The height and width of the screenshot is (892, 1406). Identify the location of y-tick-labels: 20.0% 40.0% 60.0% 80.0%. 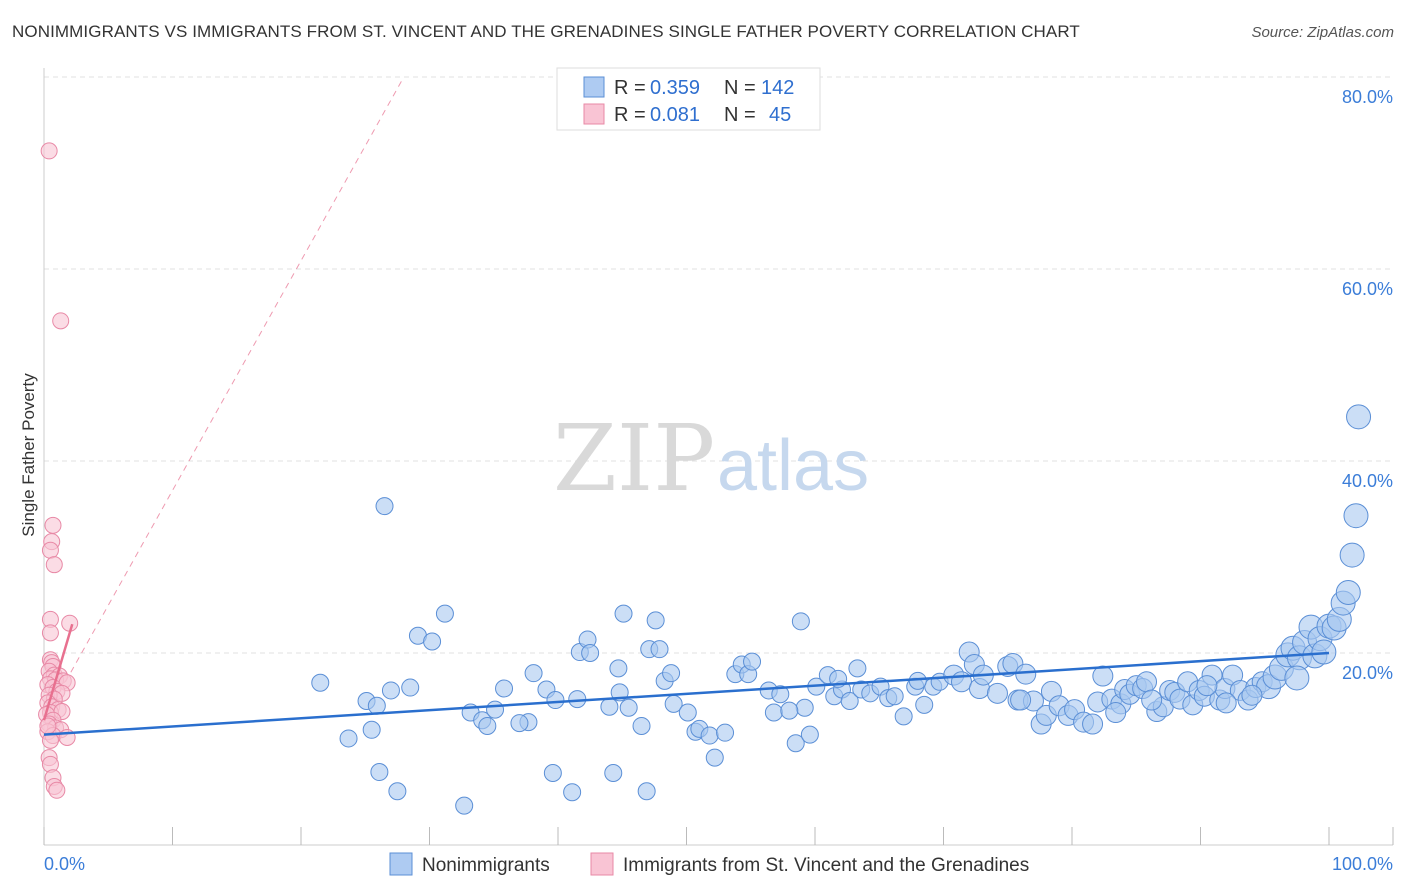
(1367, 385).